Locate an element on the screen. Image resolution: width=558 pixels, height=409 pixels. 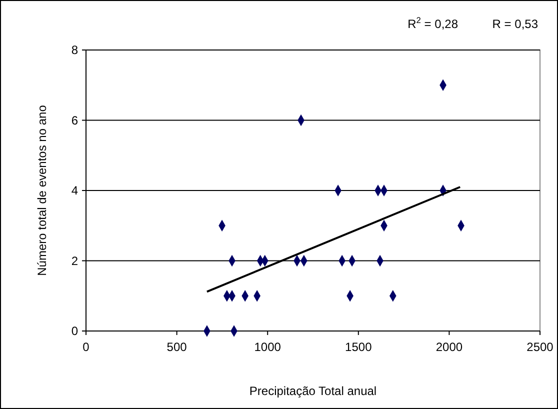
y-tick-label: 4 is located at coordinates (74, 191).